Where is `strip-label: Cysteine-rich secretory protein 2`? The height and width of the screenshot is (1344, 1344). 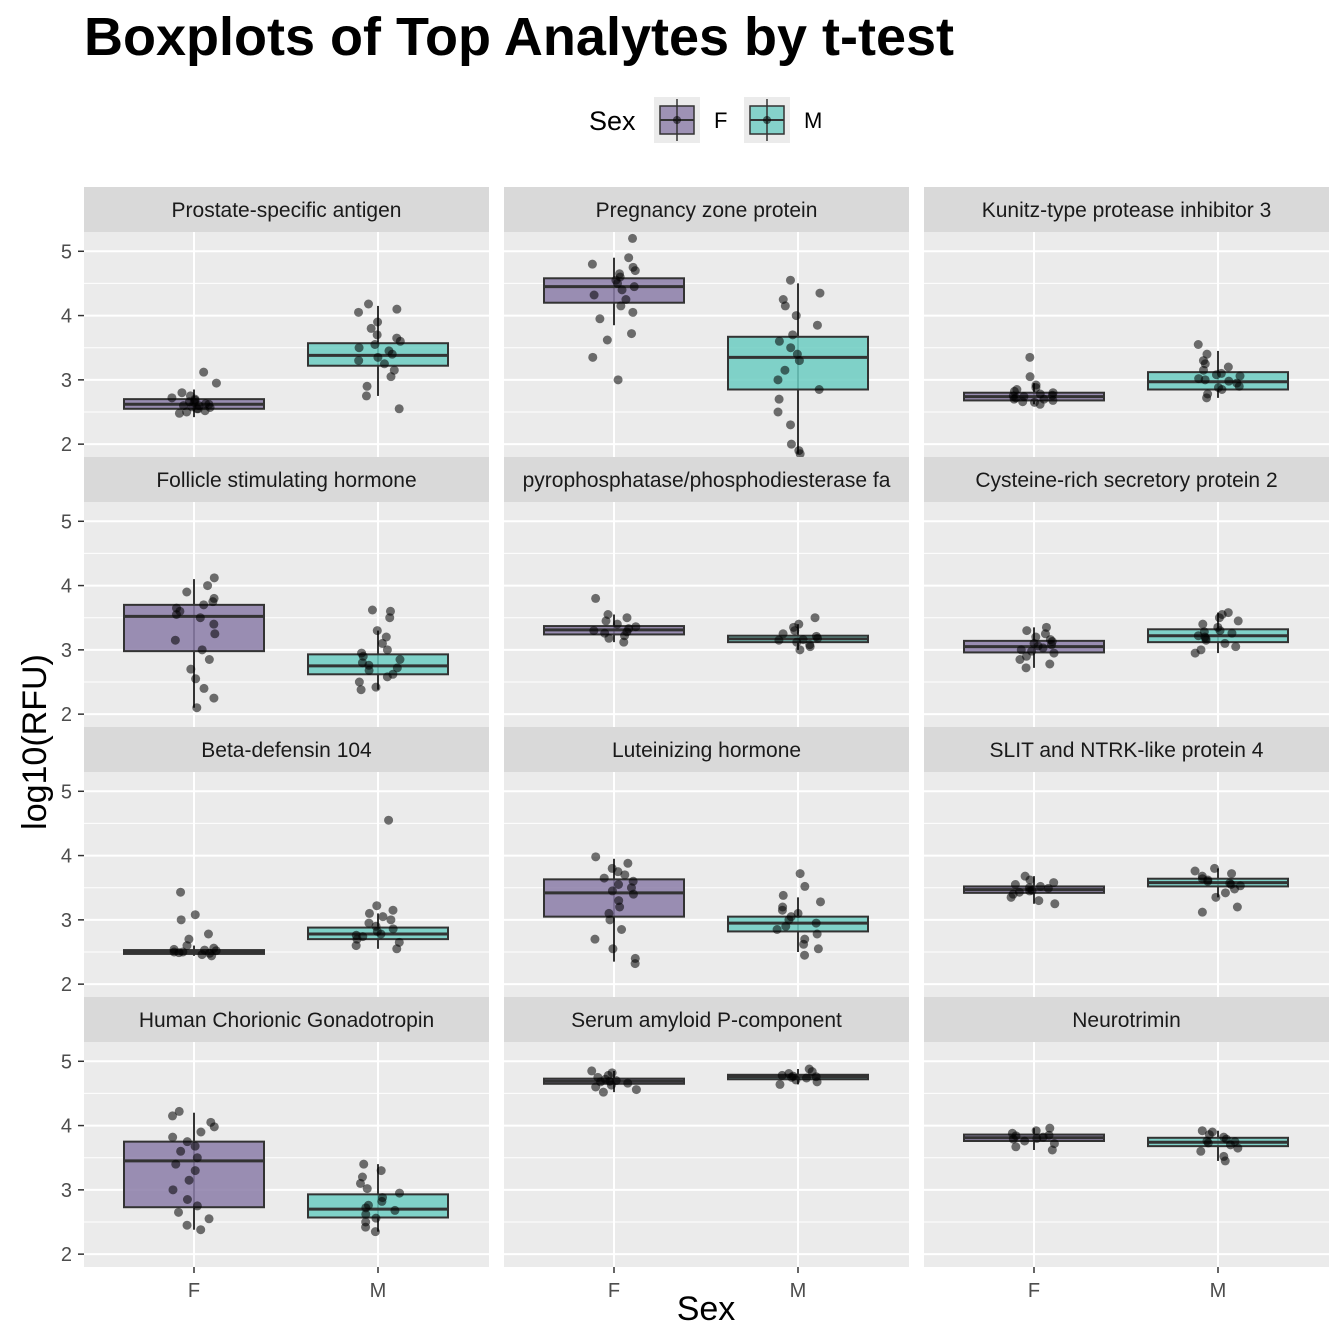
strip-label: Cysteine-rich secretory protein 2 is located at coordinates (1126, 480).